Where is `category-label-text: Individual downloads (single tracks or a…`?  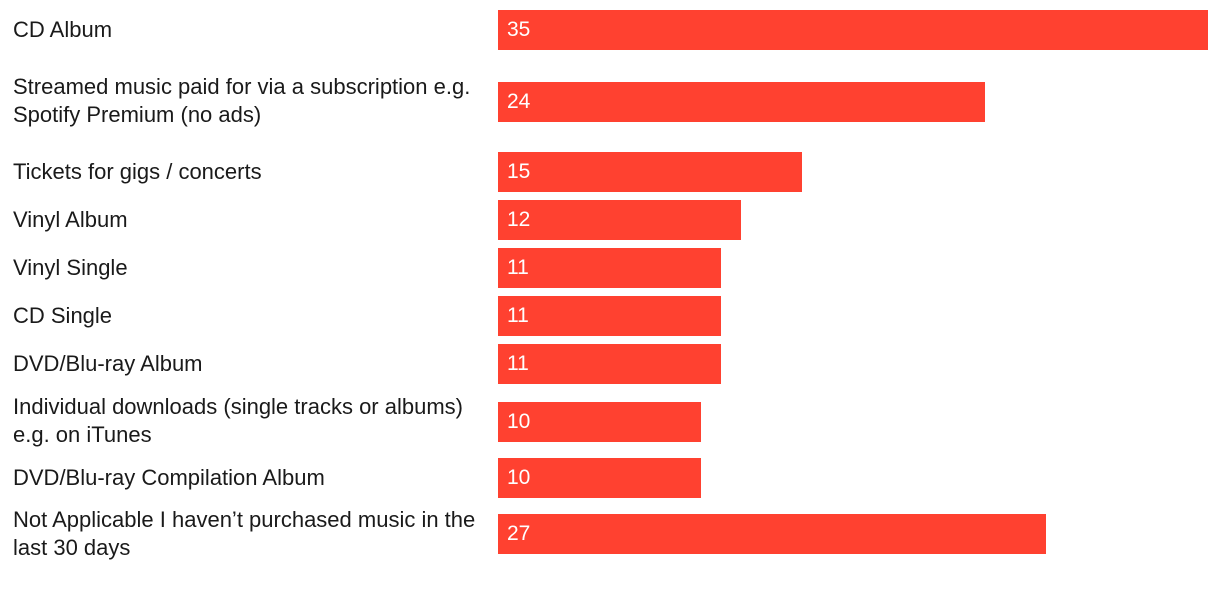
category-label-text: Individual downloads (single tracks or a… is located at coordinates (238, 420).